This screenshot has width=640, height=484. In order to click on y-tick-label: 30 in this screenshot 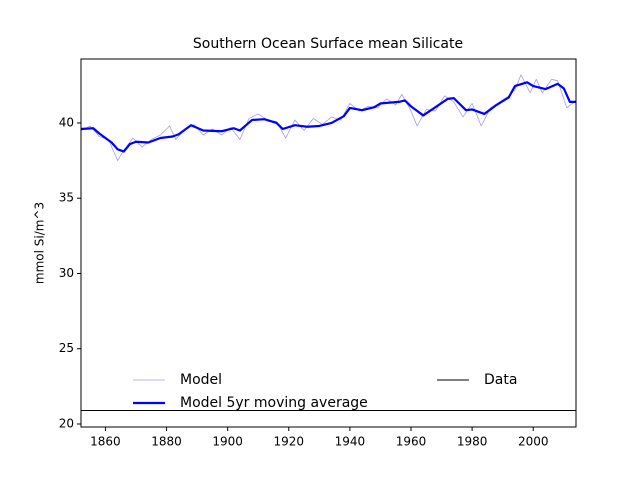, I will do `click(66, 273)`.